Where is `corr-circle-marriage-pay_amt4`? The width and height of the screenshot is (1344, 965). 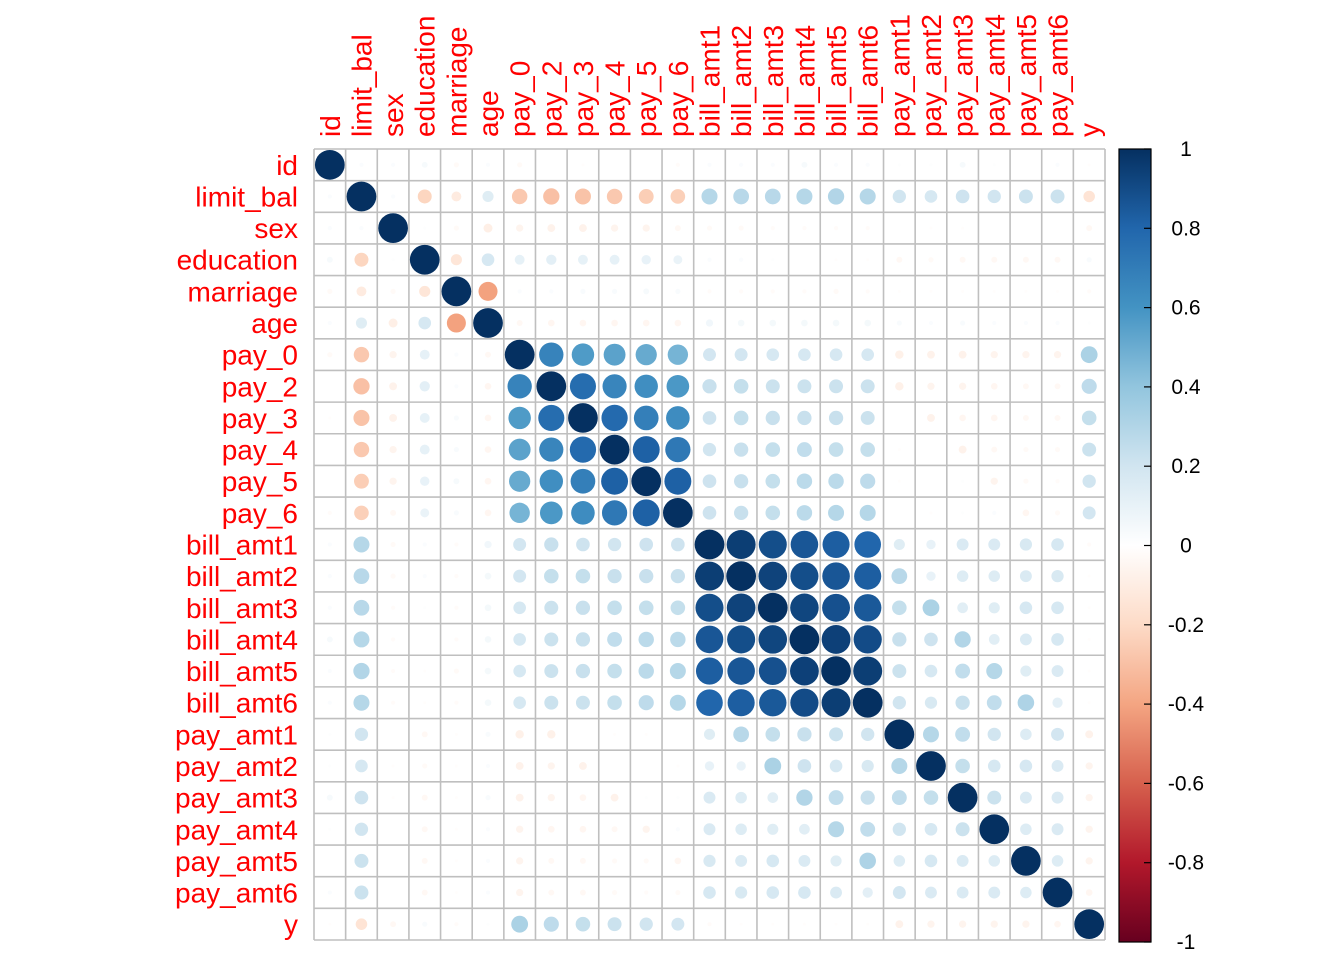
corr-circle-marriage-pay_amt4 is located at coordinates (994, 291).